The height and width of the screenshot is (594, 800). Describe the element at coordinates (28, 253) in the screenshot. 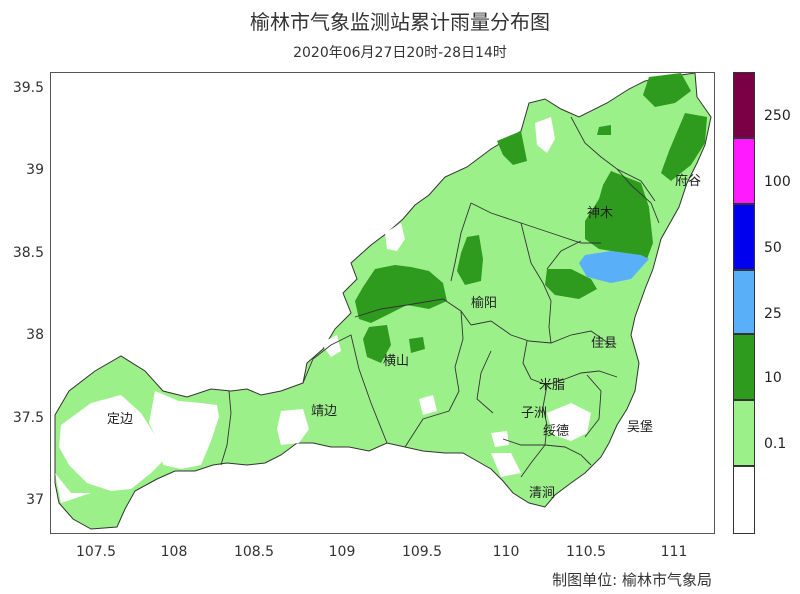

I see `y-tick-label: 38.5` at that location.